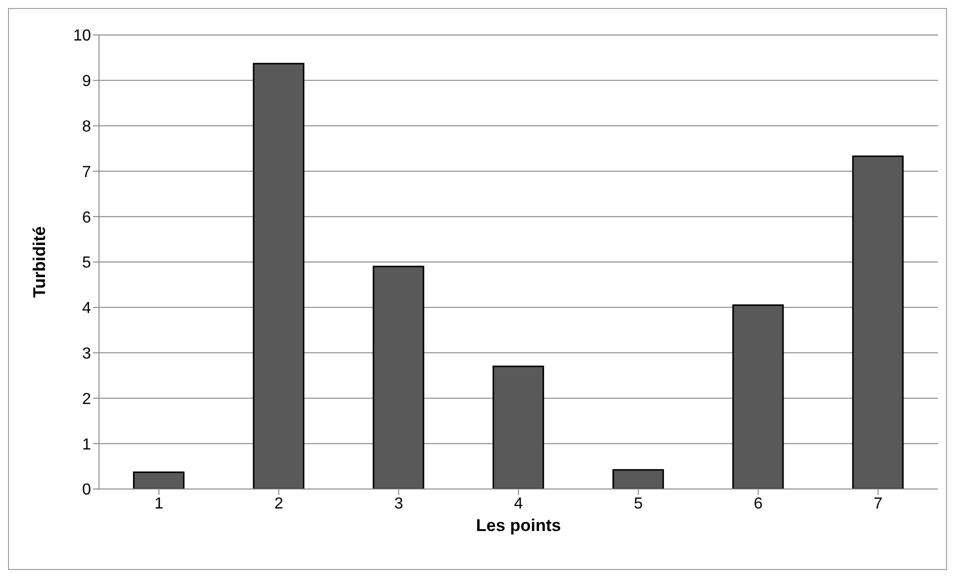 This screenshot has width=955, height=578. What do you see at coordinates (87, 172) in the screenshot?
I see `y-tick-label: 7` at bounding box center [87, 172].